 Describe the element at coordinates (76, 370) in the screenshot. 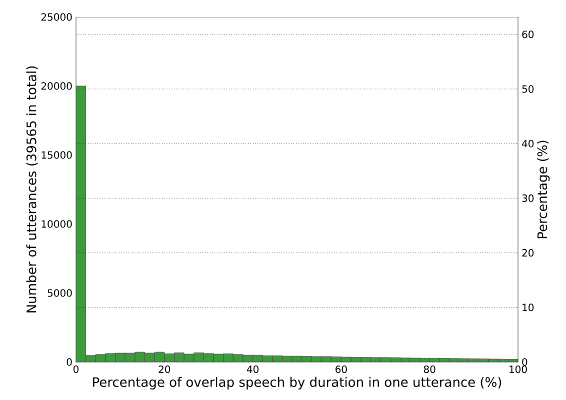

I see `x-tick-label: 0` at that location.